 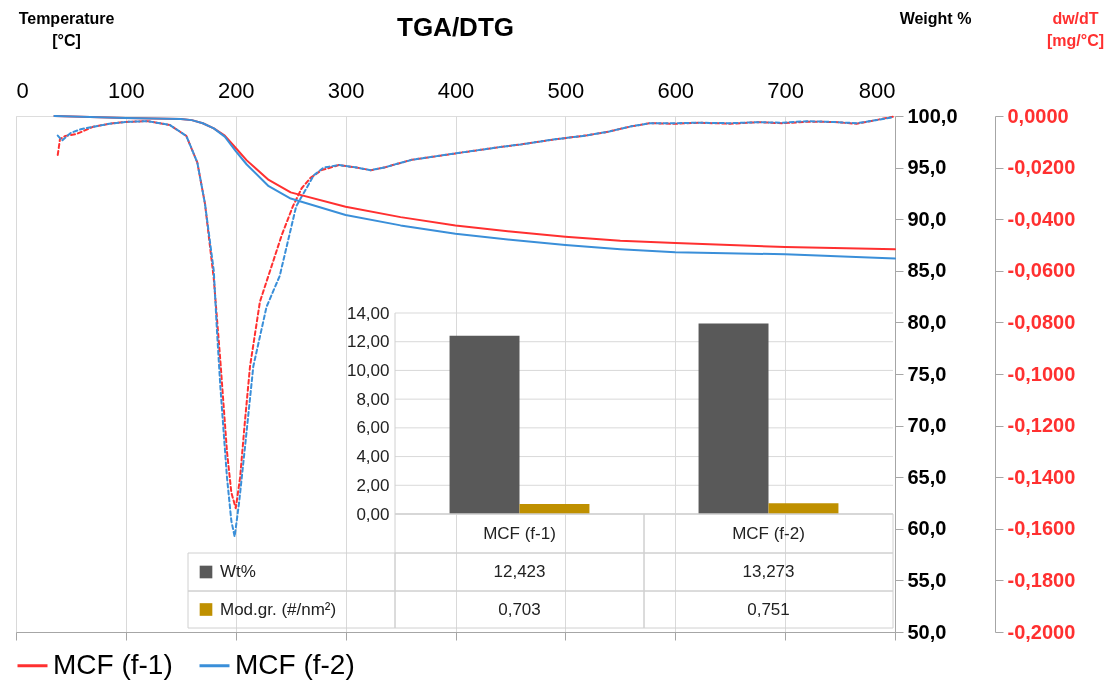 What do you see at coordinates (373, 514) in the screenshot?
I see `y-tick-label: 0,00` at bounding box center [373, 514].